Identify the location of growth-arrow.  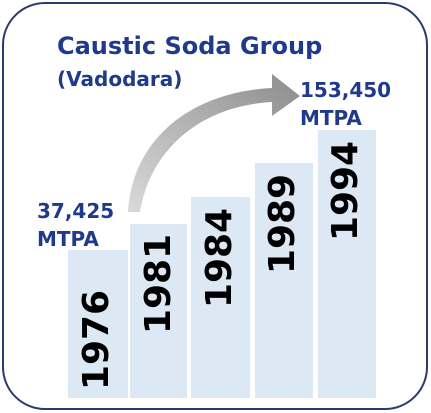
(214, 143).